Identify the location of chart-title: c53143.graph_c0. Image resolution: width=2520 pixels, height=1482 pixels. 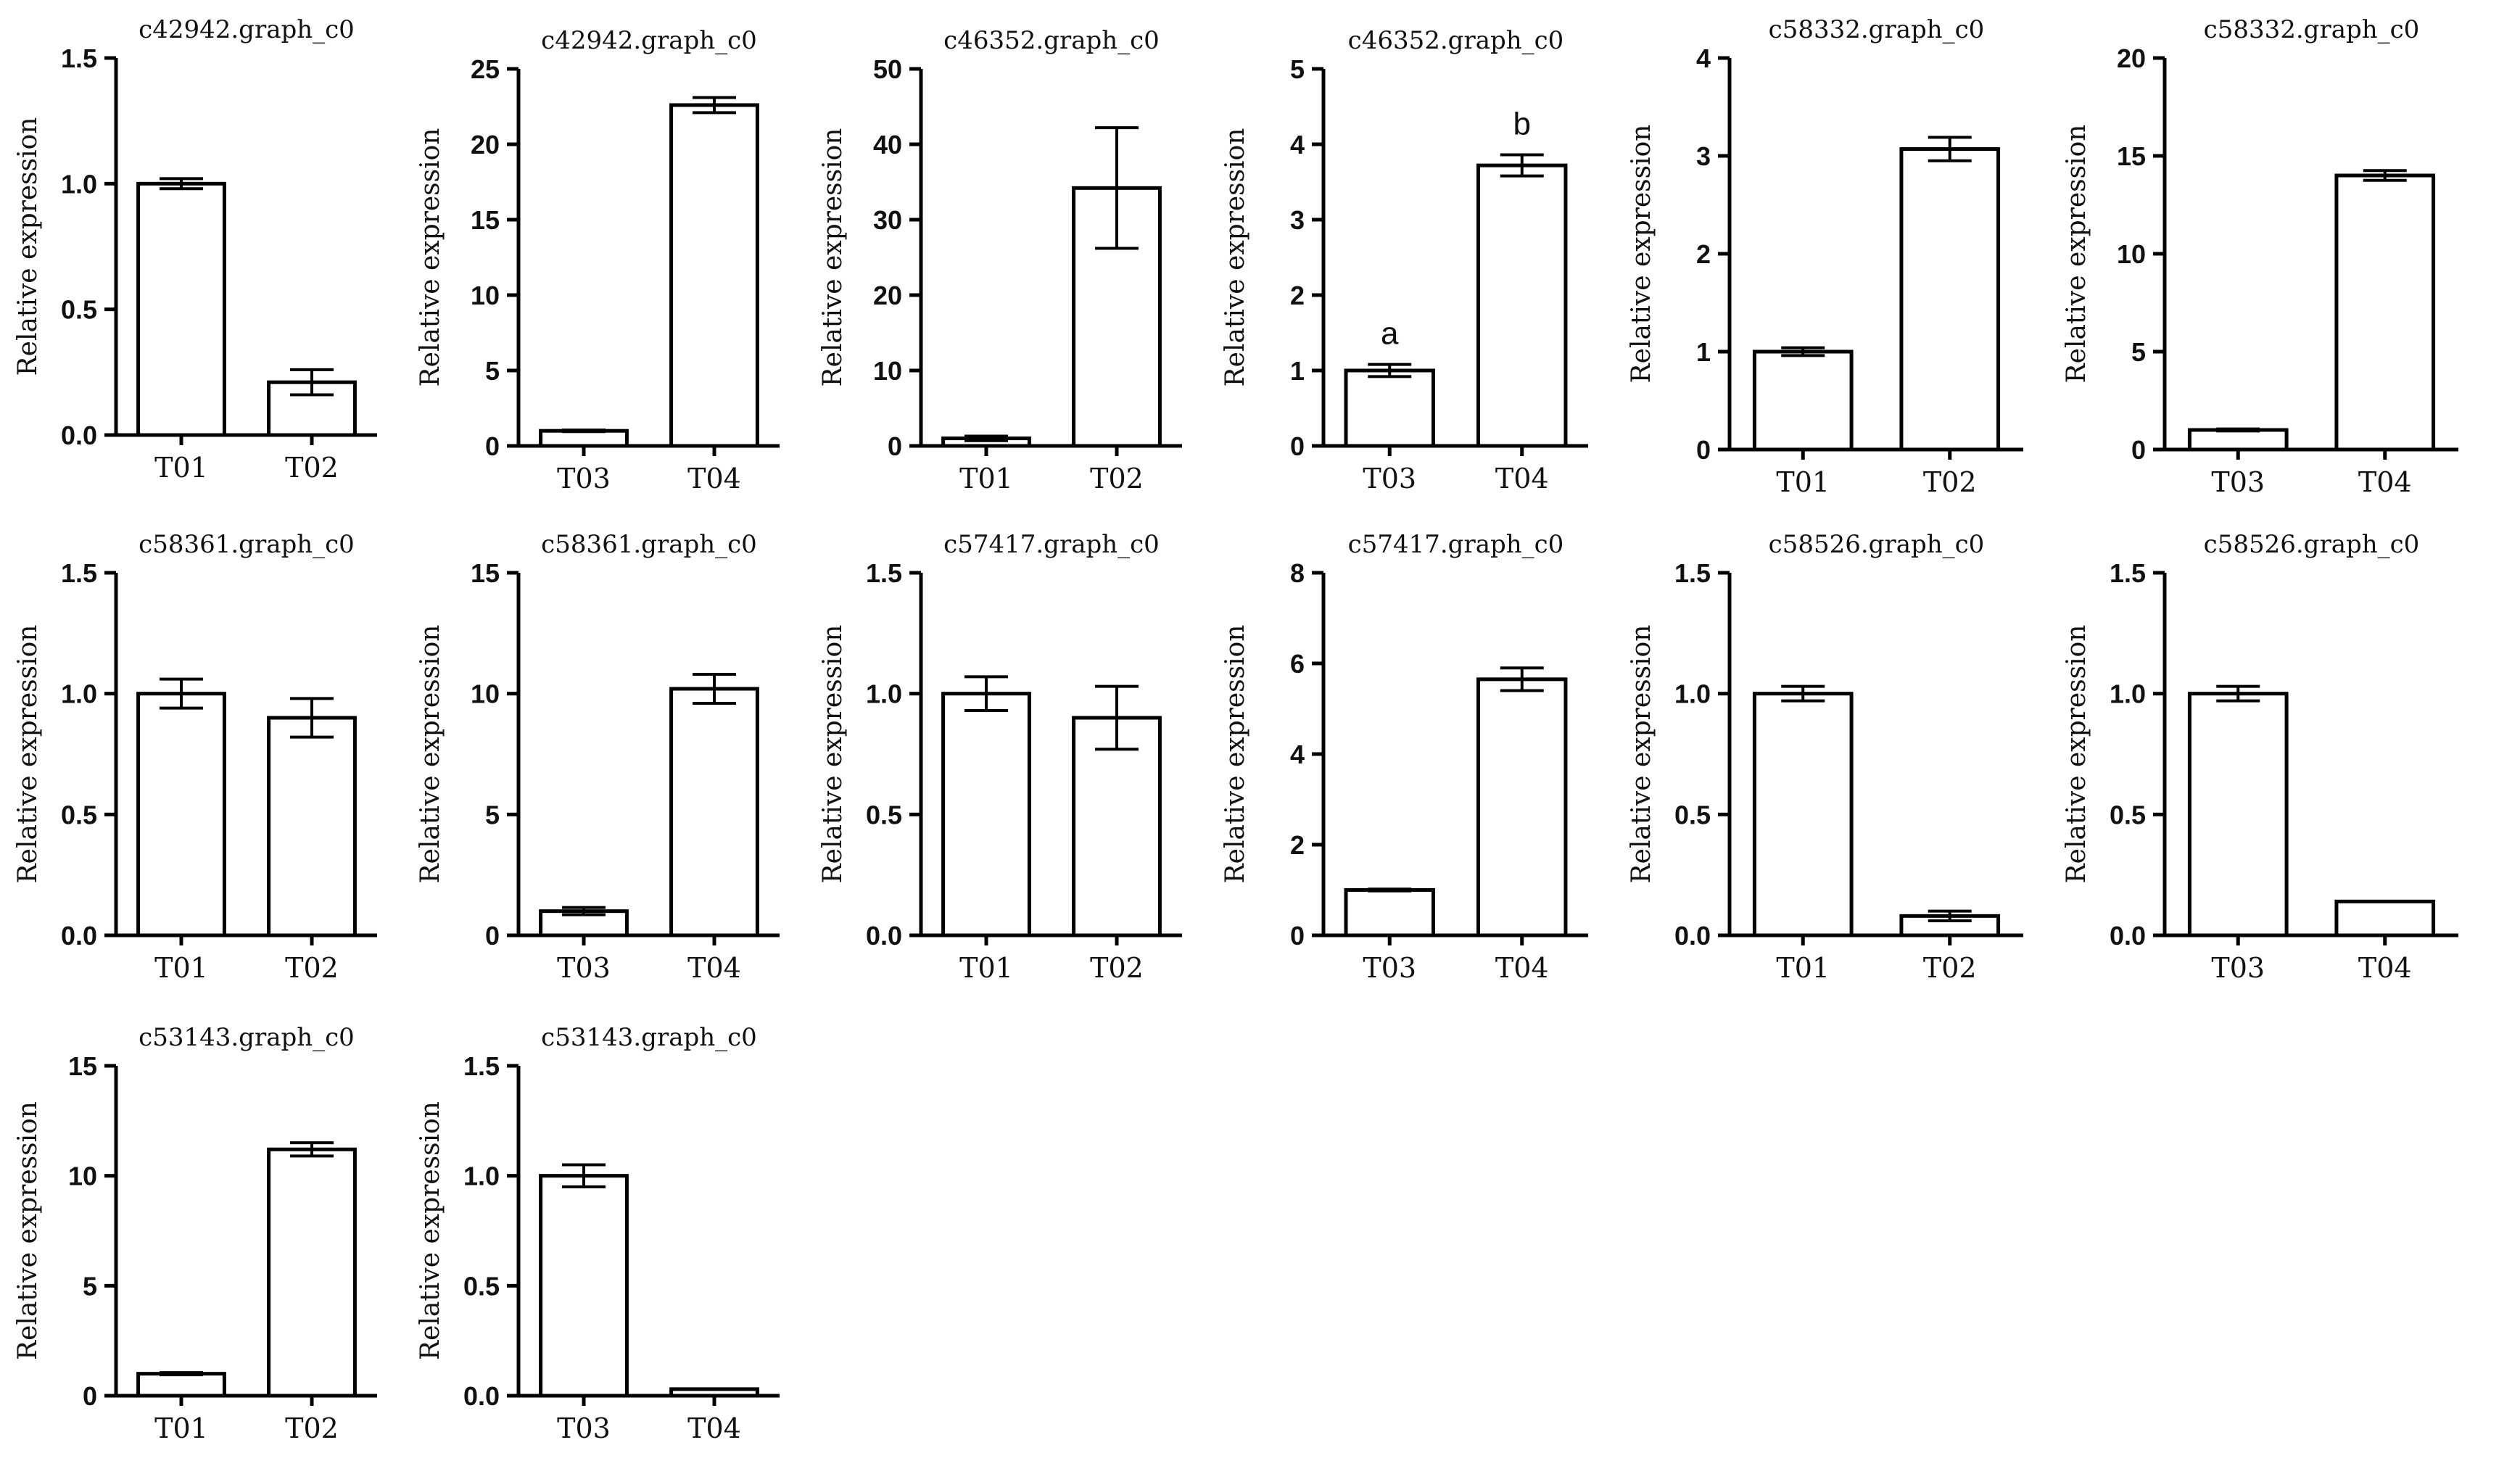
(247, 1037).